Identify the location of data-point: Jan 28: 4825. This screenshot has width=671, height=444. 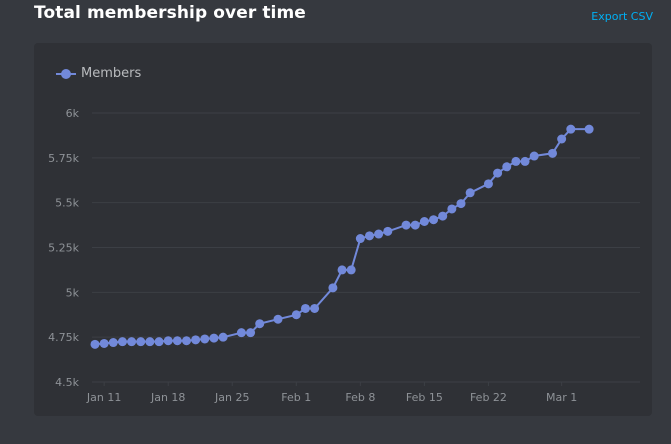
(260, 324).